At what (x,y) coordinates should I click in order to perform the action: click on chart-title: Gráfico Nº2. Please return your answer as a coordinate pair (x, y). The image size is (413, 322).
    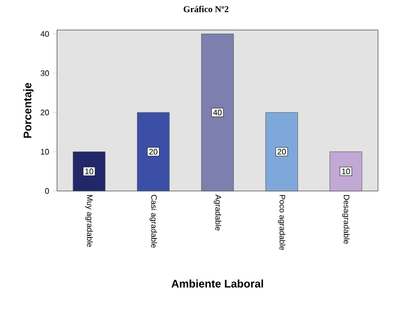
    Looking at the image, I should click on (206, 9).